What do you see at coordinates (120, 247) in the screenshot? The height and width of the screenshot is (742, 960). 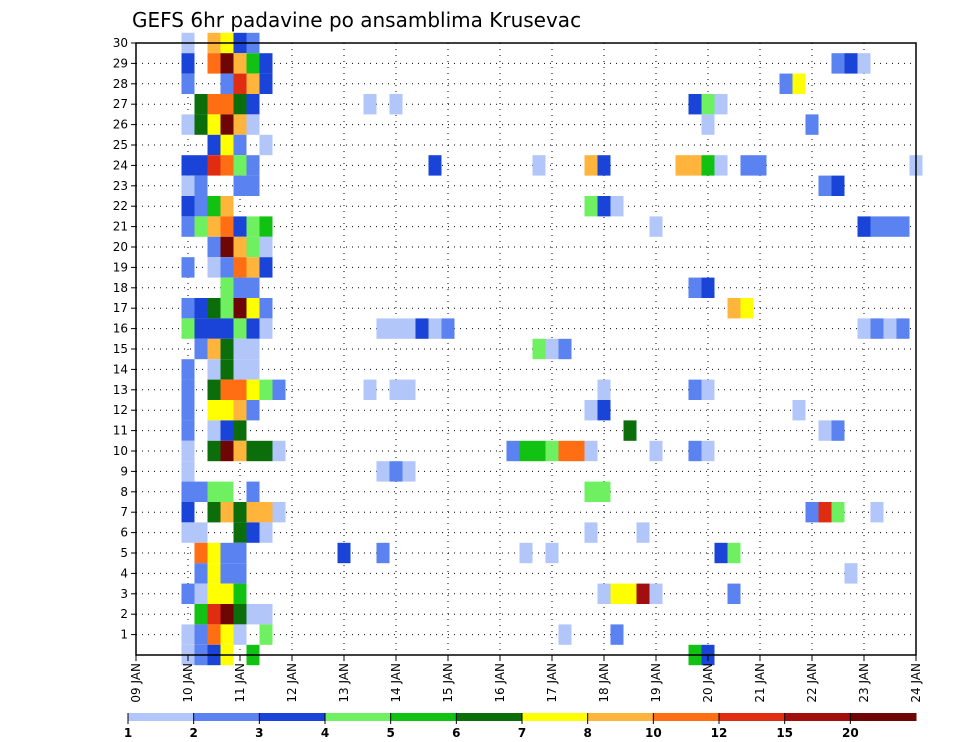 I see `y-tick-label: 20` at bounding box center [120, 247].